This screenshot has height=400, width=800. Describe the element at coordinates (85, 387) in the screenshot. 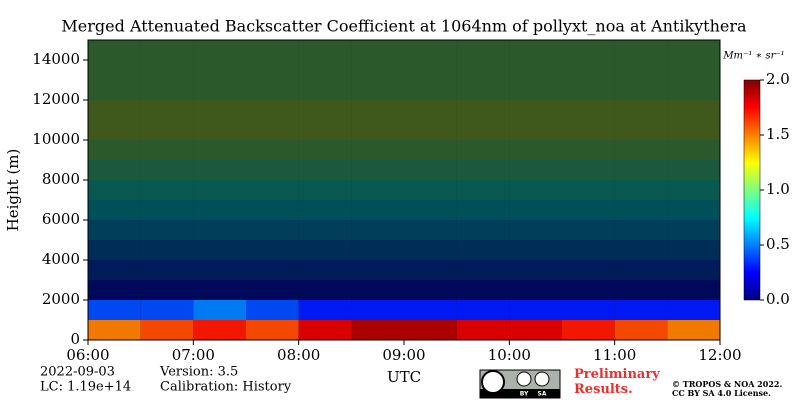

I see `lidar-constant: LC: 1.19e+14` at that location.